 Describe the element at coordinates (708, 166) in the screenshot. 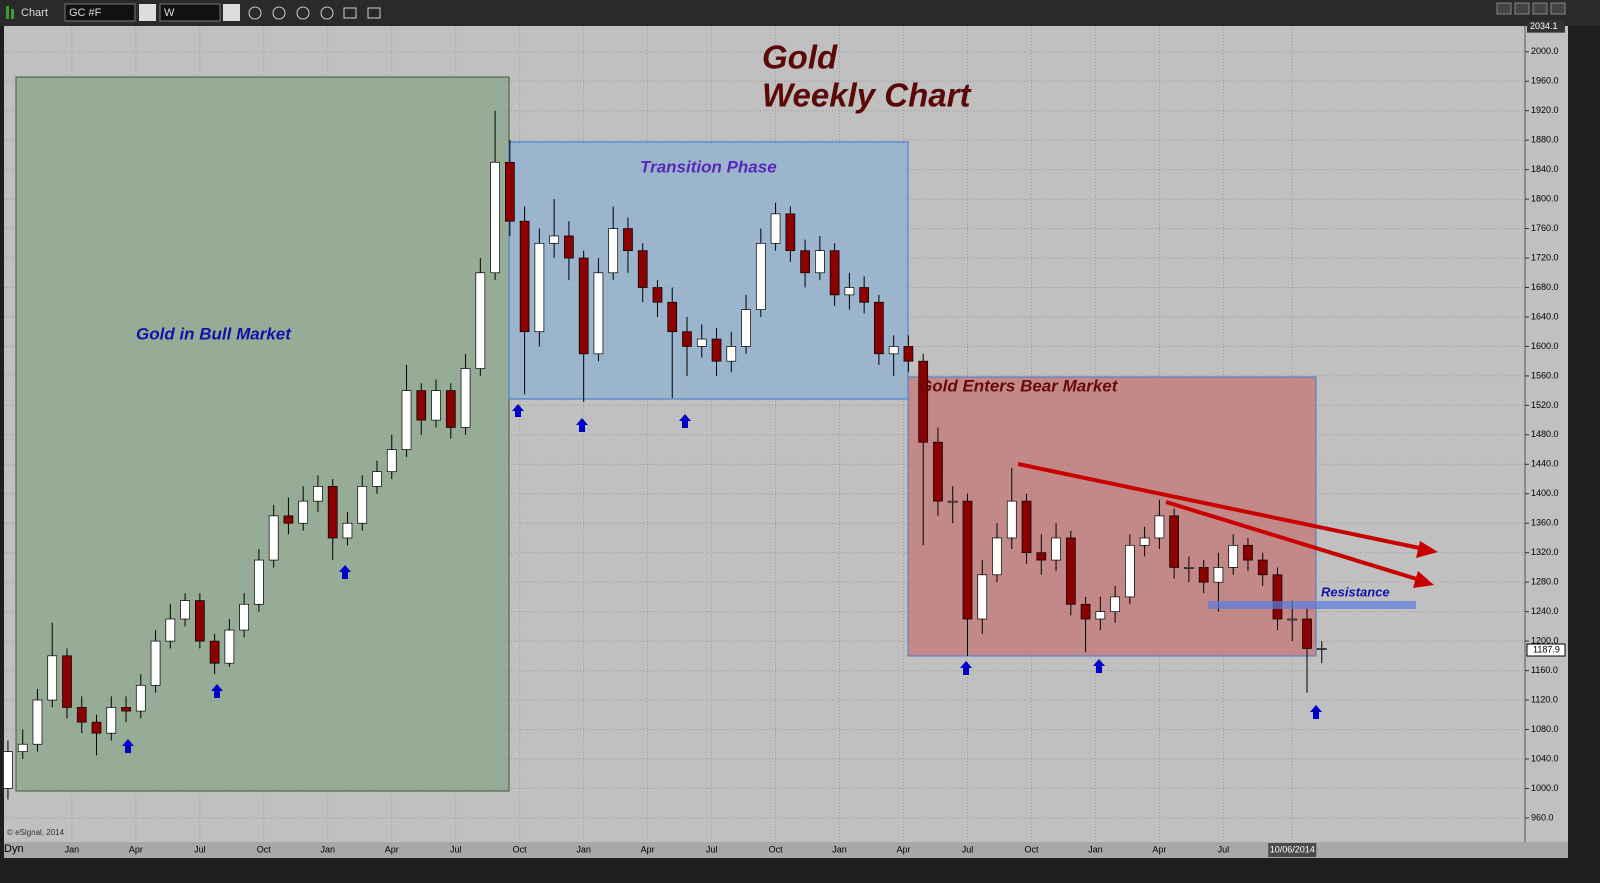

I see `zone-label: Transition Phase` at that location.